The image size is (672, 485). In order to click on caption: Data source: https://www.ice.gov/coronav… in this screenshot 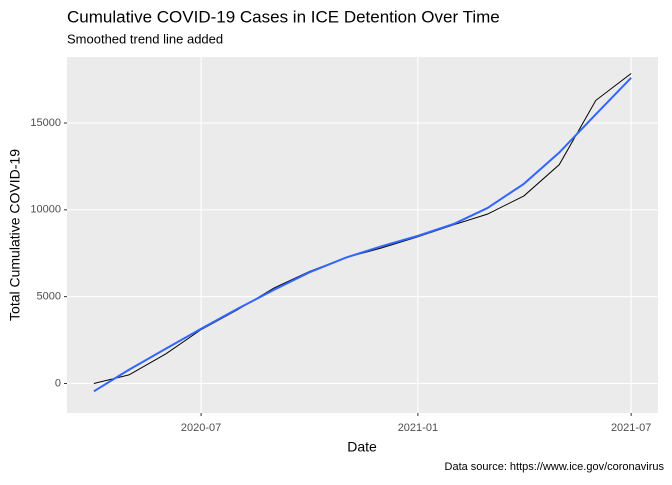, I will do `click(555, 467)`.